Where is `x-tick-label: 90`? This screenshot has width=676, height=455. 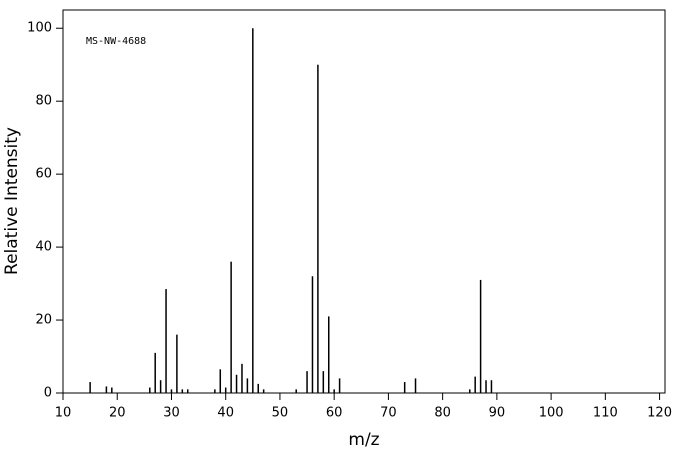 x-tick-label: 90 is located at coordinates (497, 413).